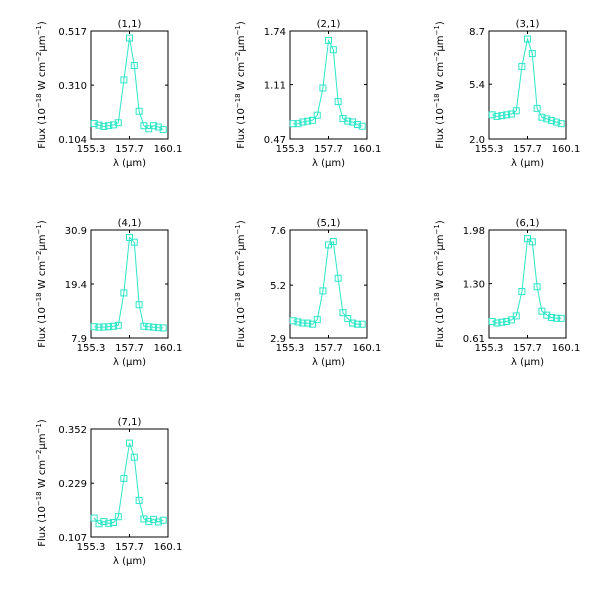 The height and width of the screenshot is (600, 600). I want to click on y-tick-label: 7.6, so click(278, 231).